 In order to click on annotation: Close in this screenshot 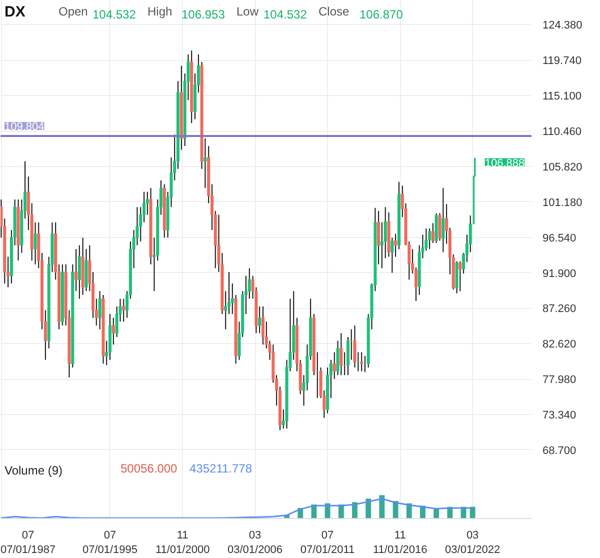, I will do `click(334, 11)`.